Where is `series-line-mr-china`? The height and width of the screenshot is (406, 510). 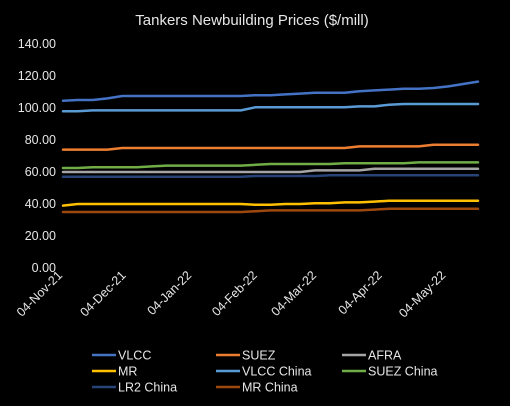
series-line-mr-china is located at coordinates (270, 210).